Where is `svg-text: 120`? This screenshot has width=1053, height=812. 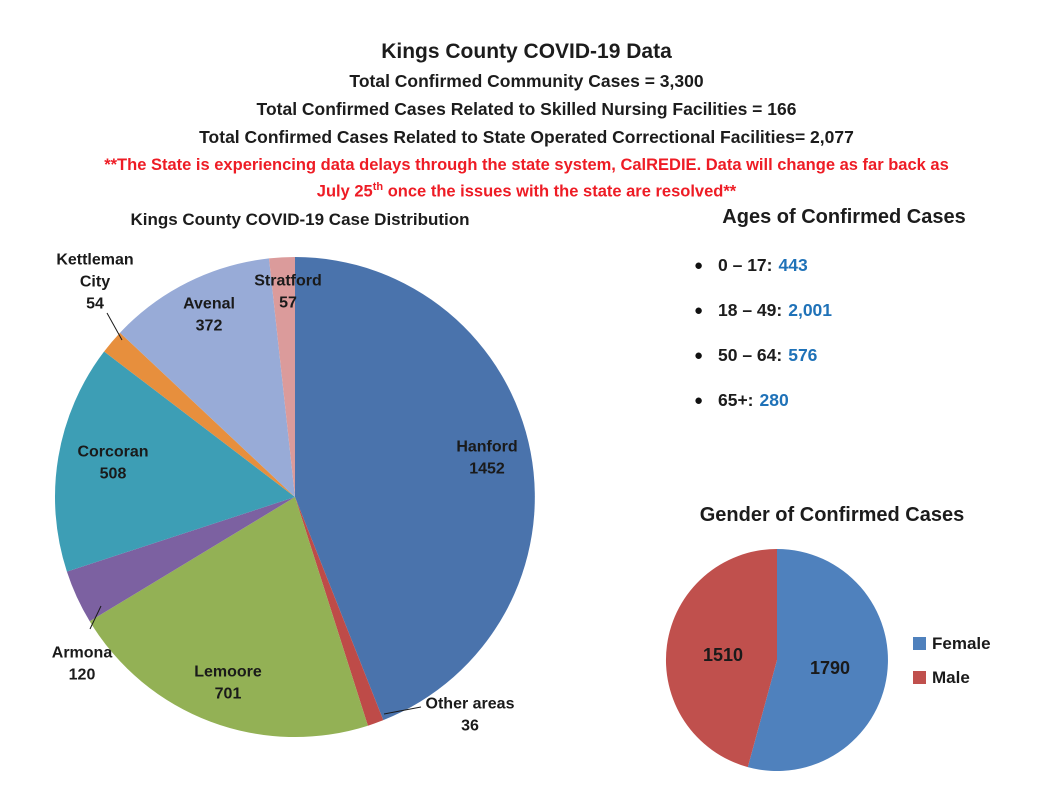
svg-text: 120 is located at coordinates (82, 675).